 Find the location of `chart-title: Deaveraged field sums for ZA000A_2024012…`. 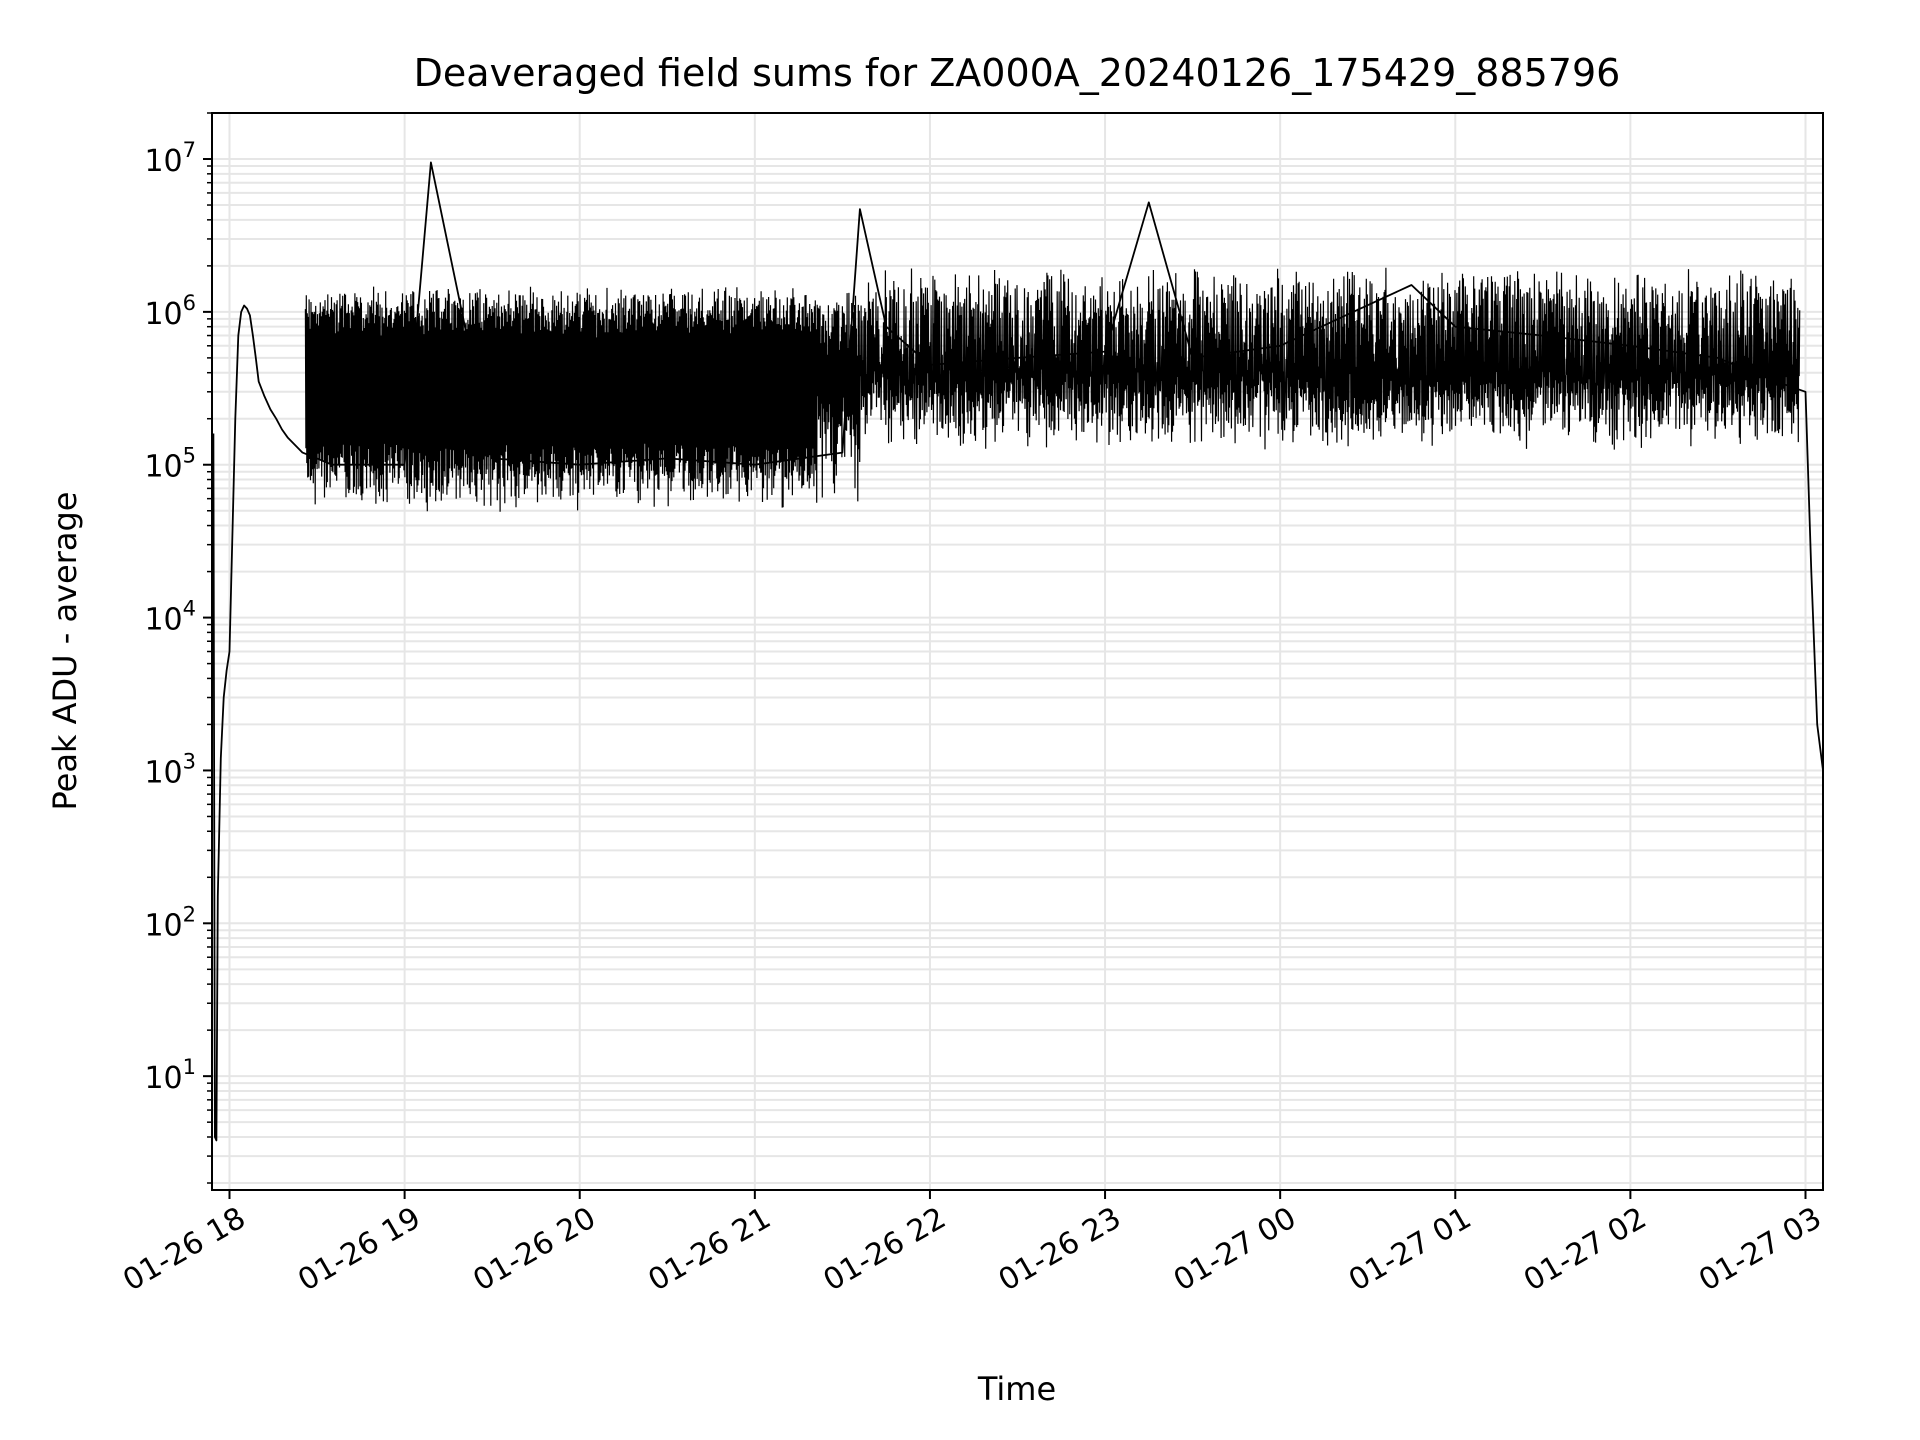

chart-title: Deaveraged field sums for ZA000A_2024012… is located at coordinates (1017, 73).